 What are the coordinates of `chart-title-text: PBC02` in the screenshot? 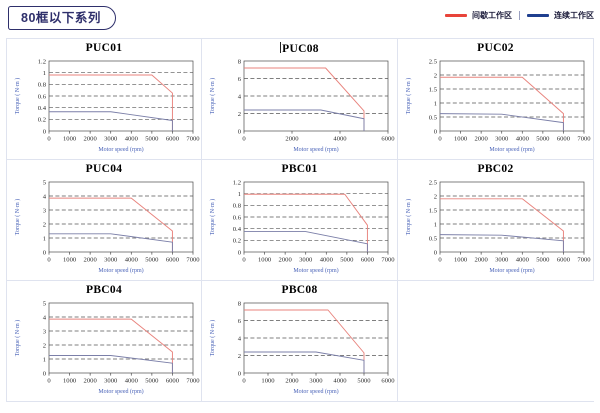 It's located at (495, 169).